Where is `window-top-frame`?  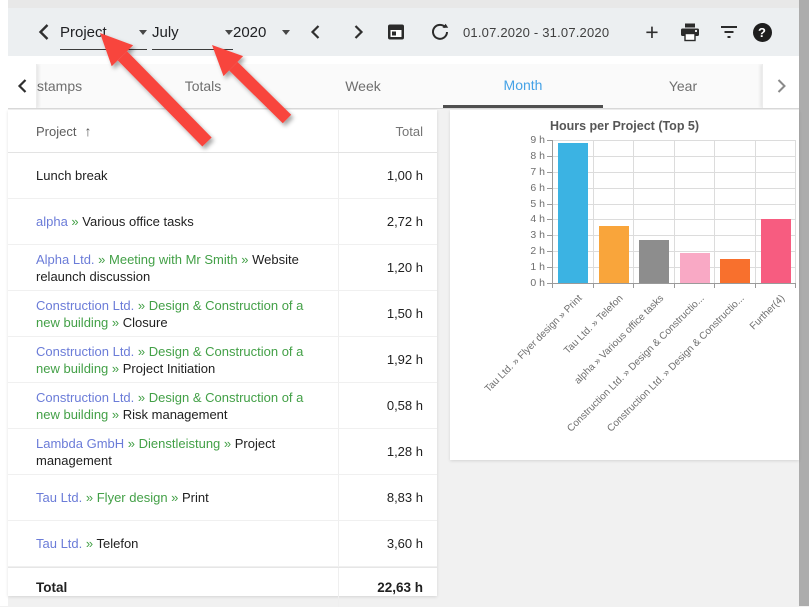
window-top-frame is located at coordinates (403, 4).